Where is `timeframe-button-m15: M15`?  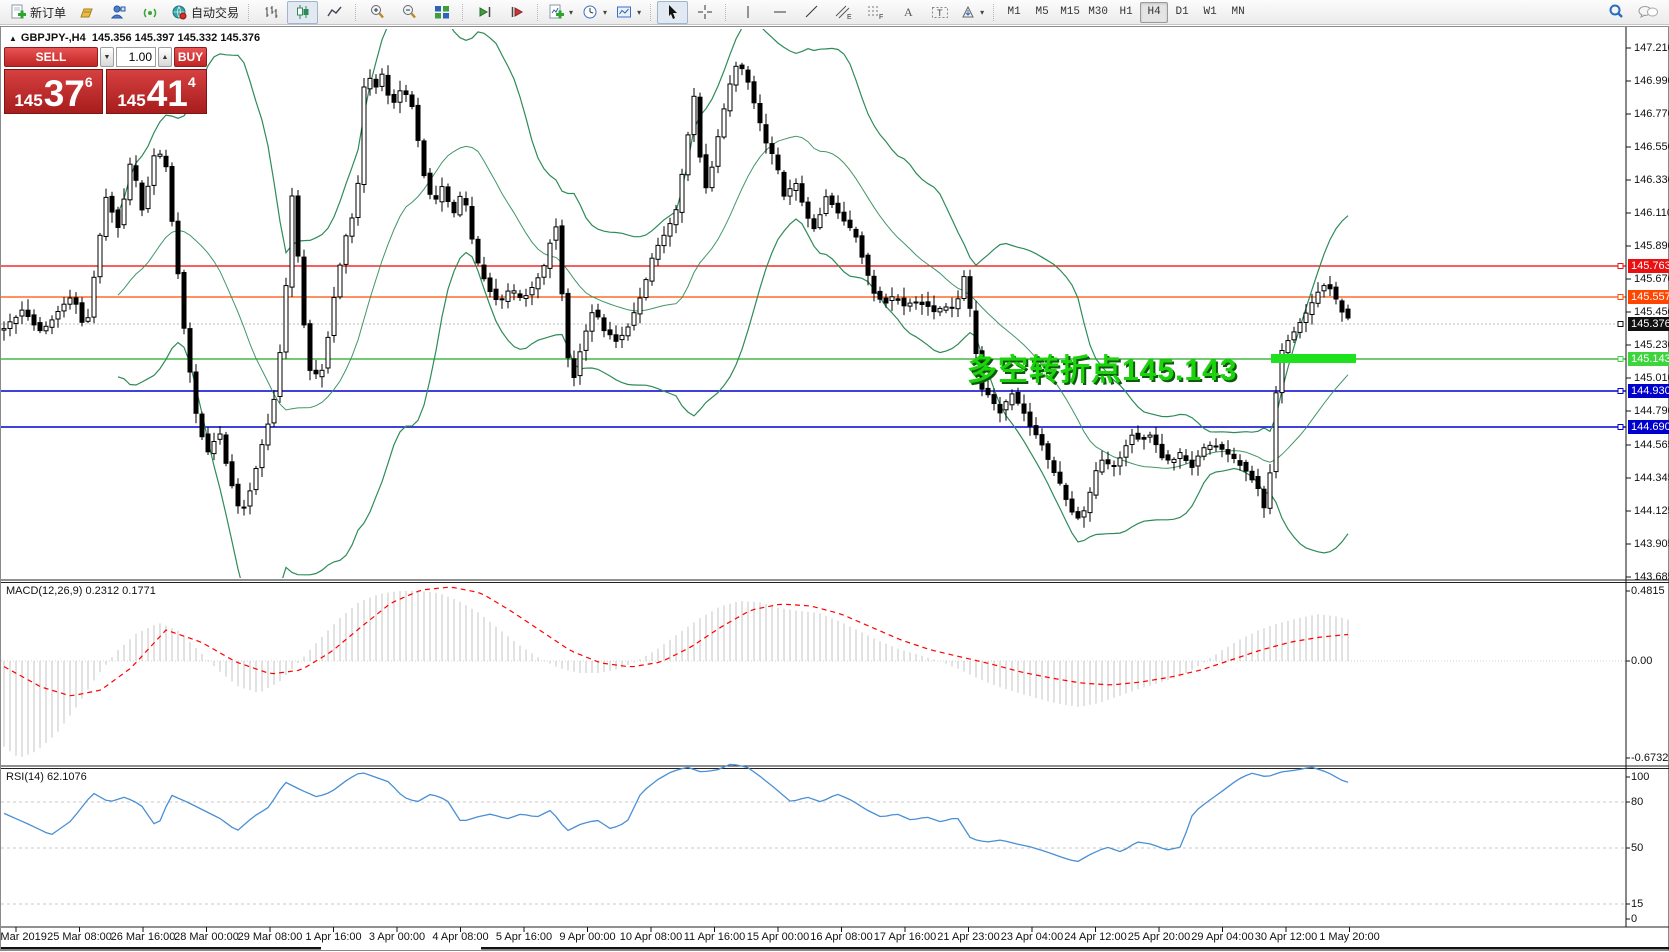 timeframe-button-m15: M15 is located at coordinates (1070, 12).